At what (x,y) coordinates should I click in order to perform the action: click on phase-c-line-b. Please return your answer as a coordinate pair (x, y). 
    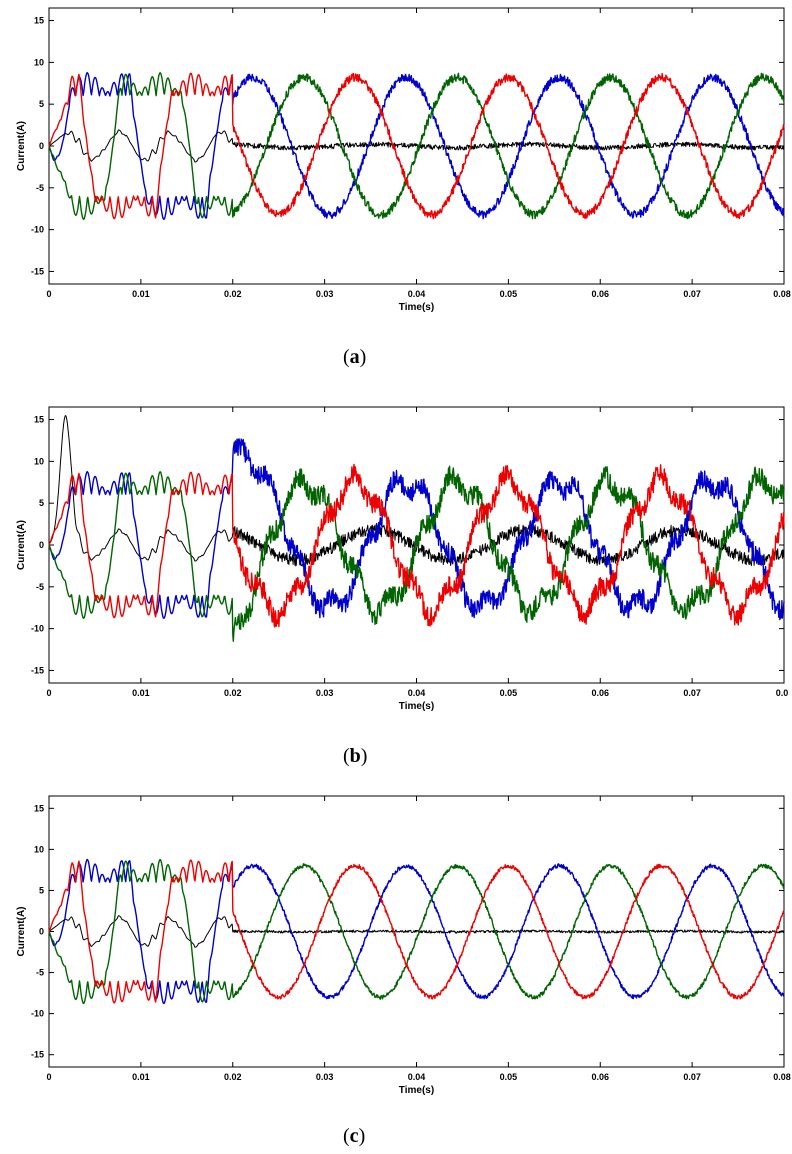
    Looking at the image, I should click on (416, 545).